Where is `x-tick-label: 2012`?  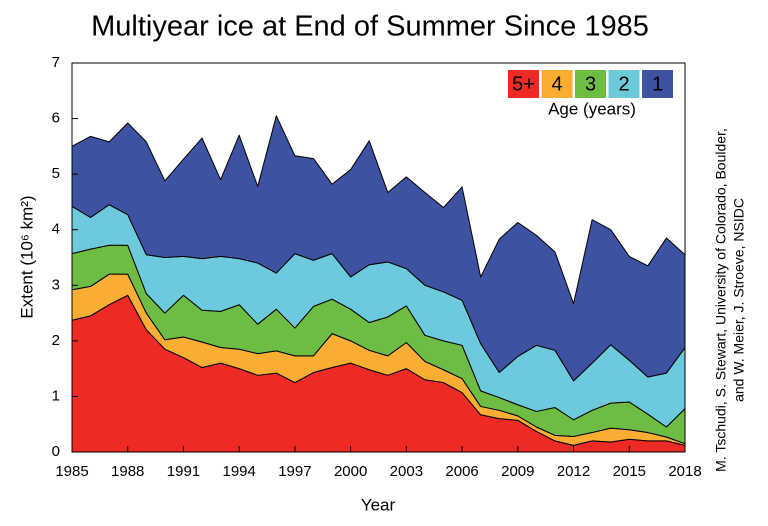 x-tick-label: 2012 is located at coordinates (573, 471).